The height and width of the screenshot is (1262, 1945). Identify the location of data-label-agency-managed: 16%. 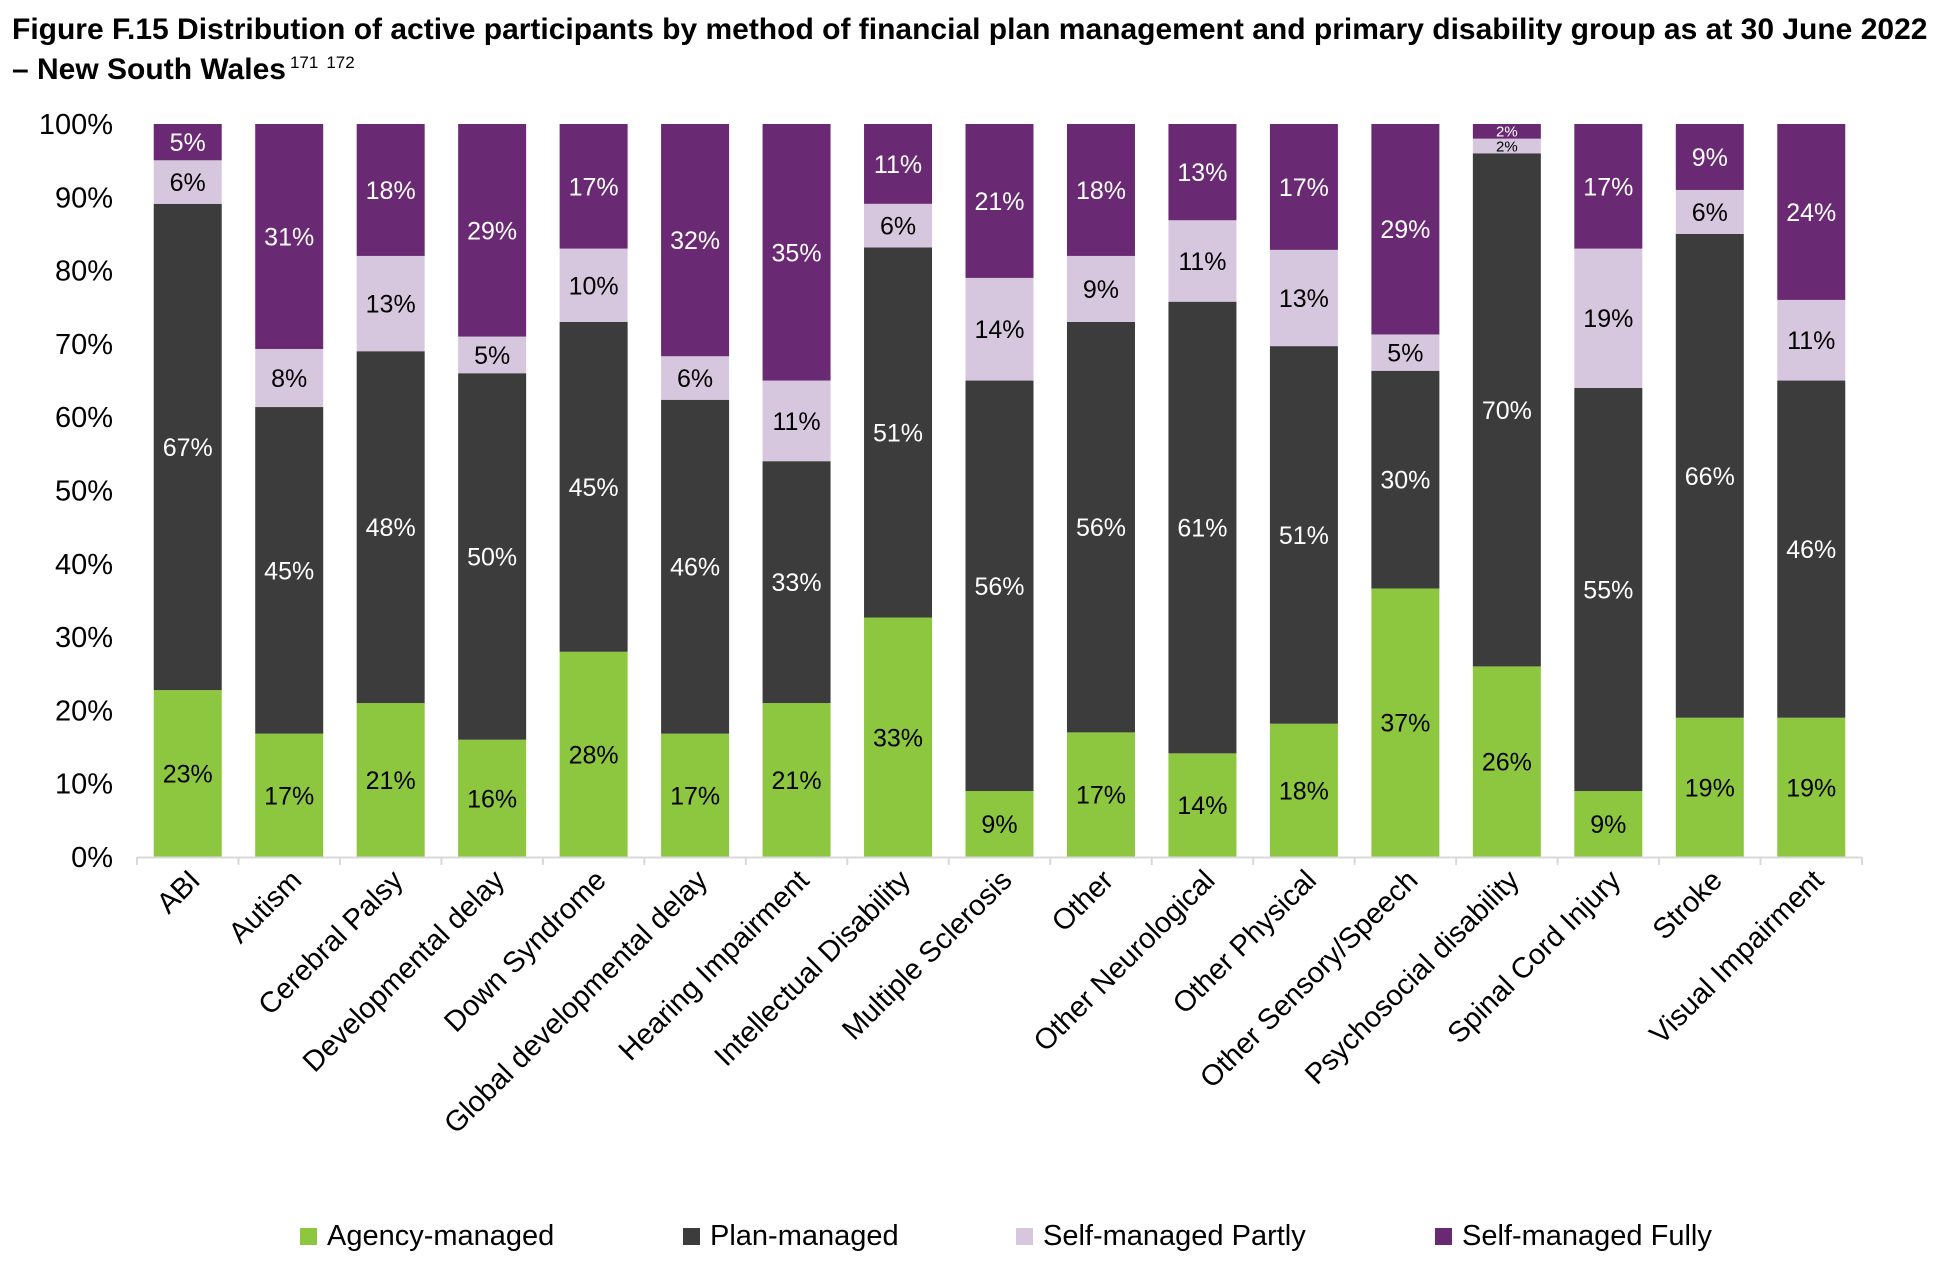
(492, 799).